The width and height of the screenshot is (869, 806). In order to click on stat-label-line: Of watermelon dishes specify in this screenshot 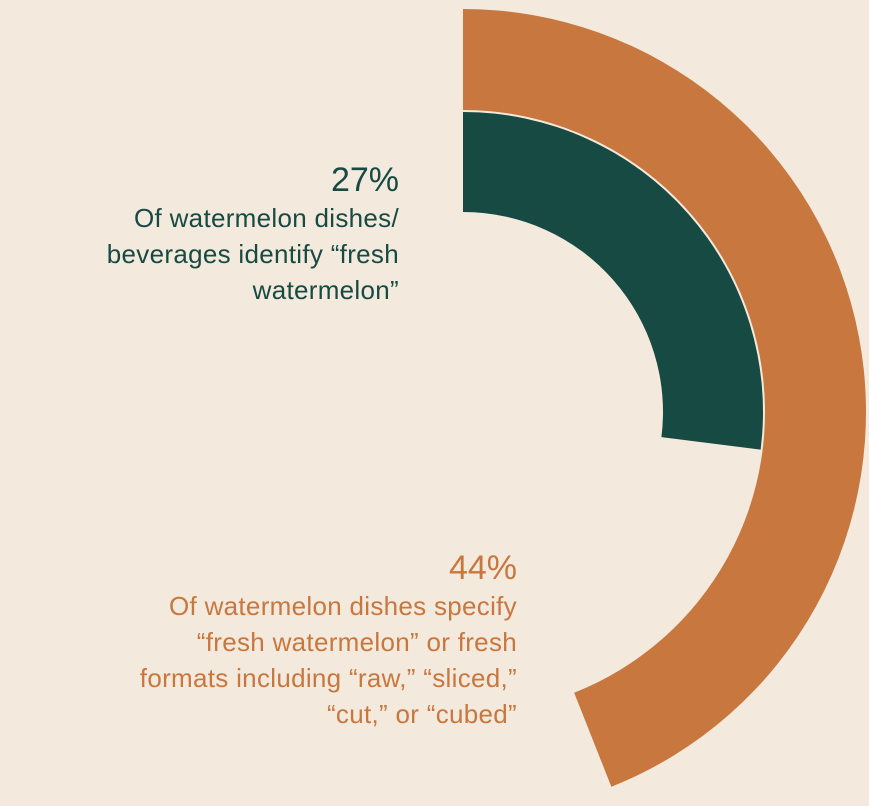, I will do `click(343, 606)`.